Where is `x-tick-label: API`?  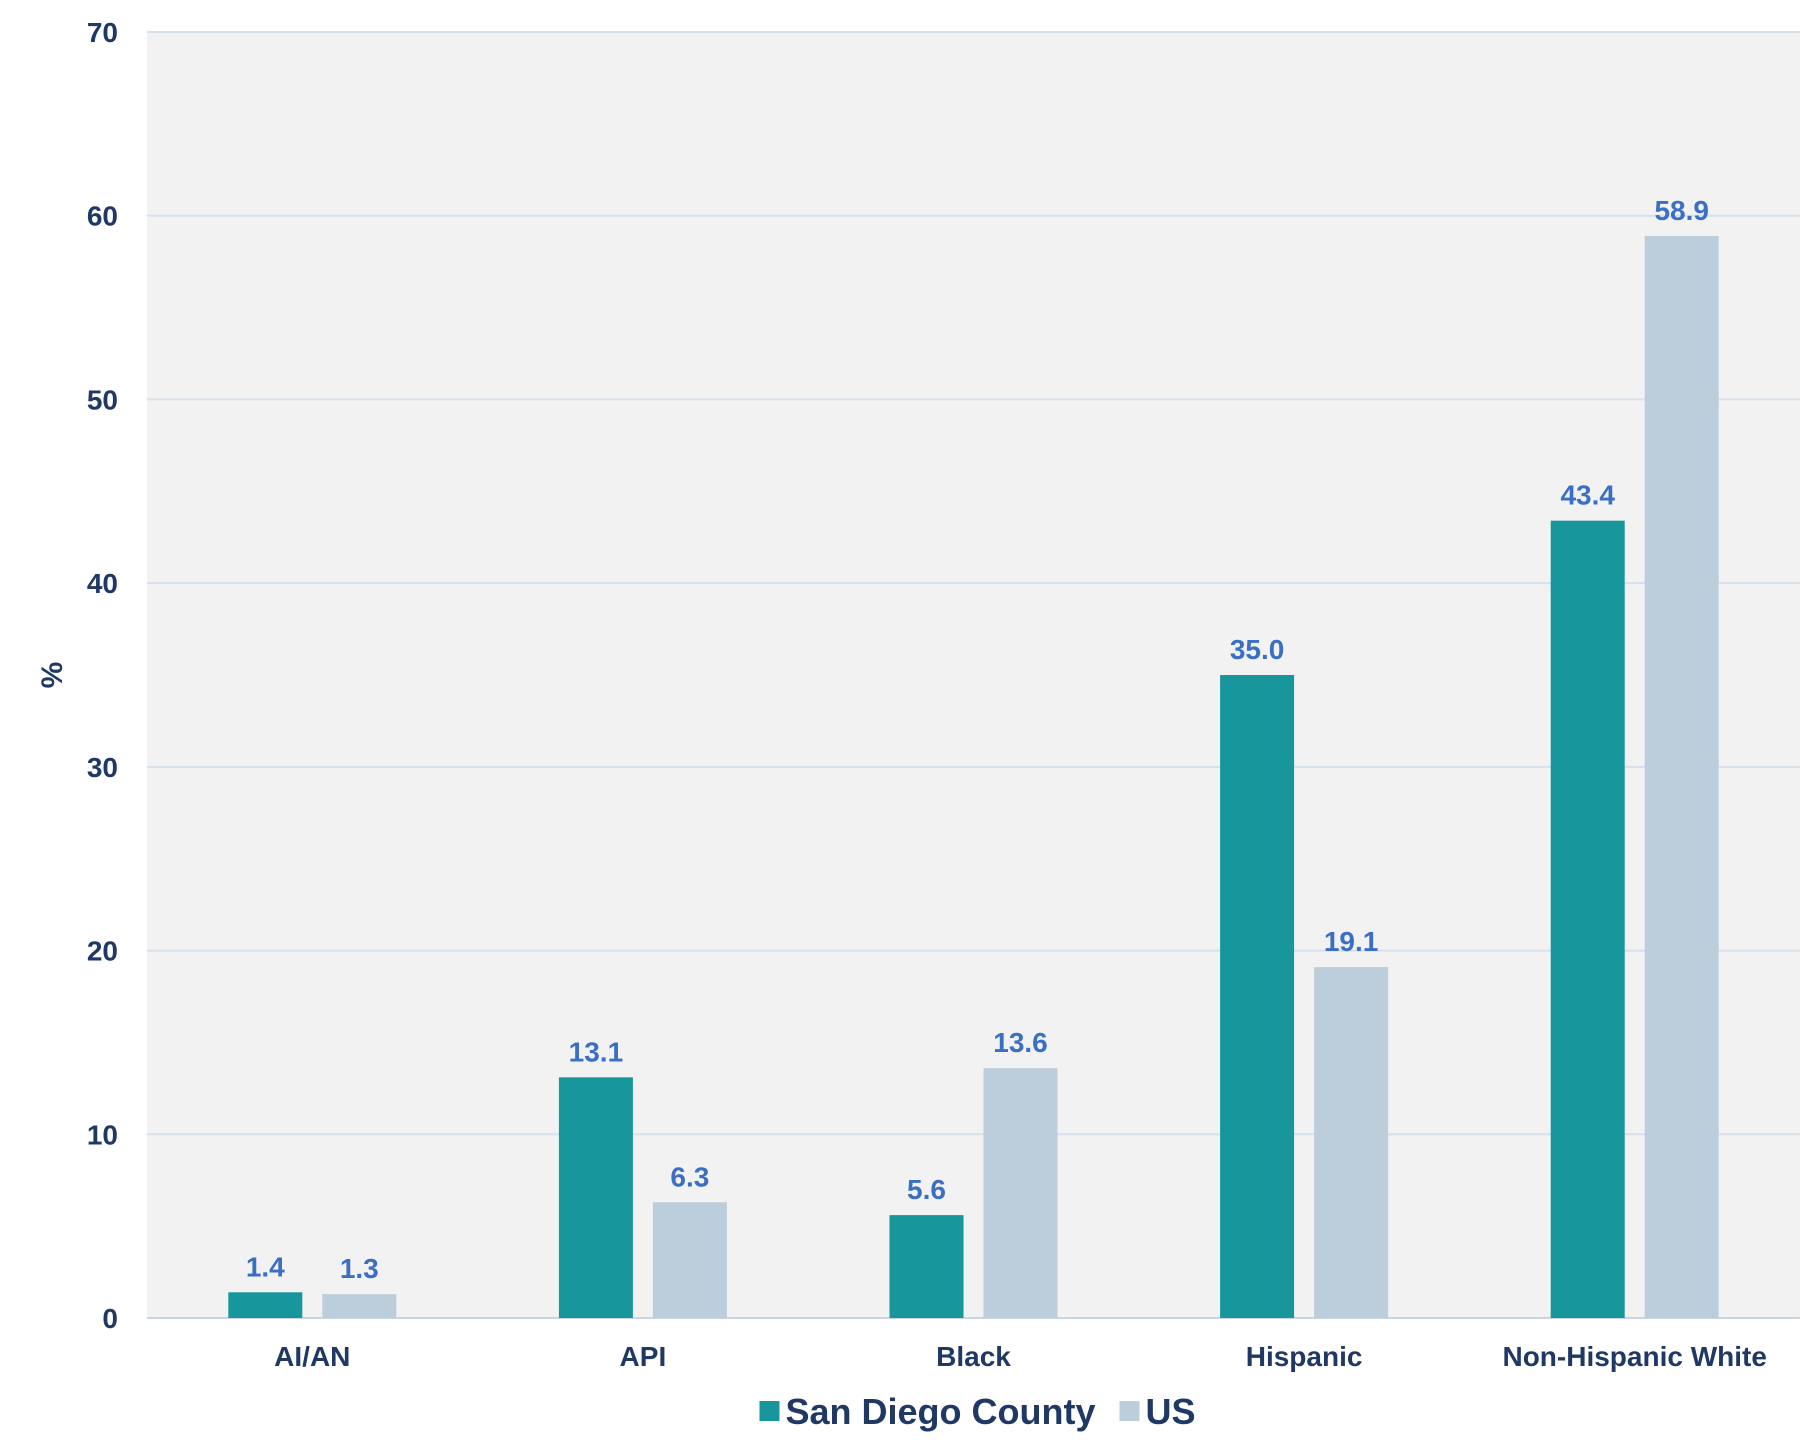
x-tick-label: API is located at coordinates (643, 1356).